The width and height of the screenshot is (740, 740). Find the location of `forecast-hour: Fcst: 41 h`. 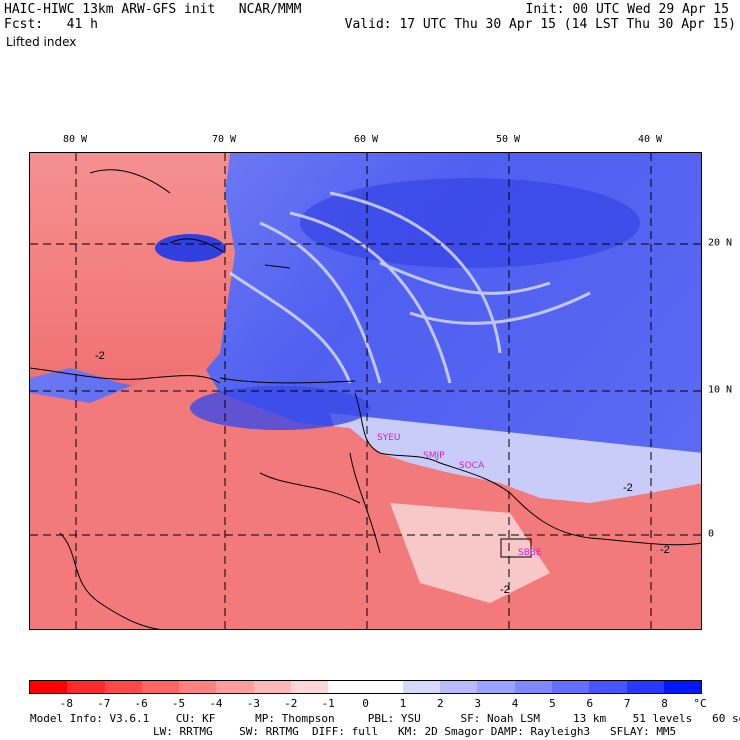

forecast-hour: Fcst: 41 h is located at coordinates (51, 24).